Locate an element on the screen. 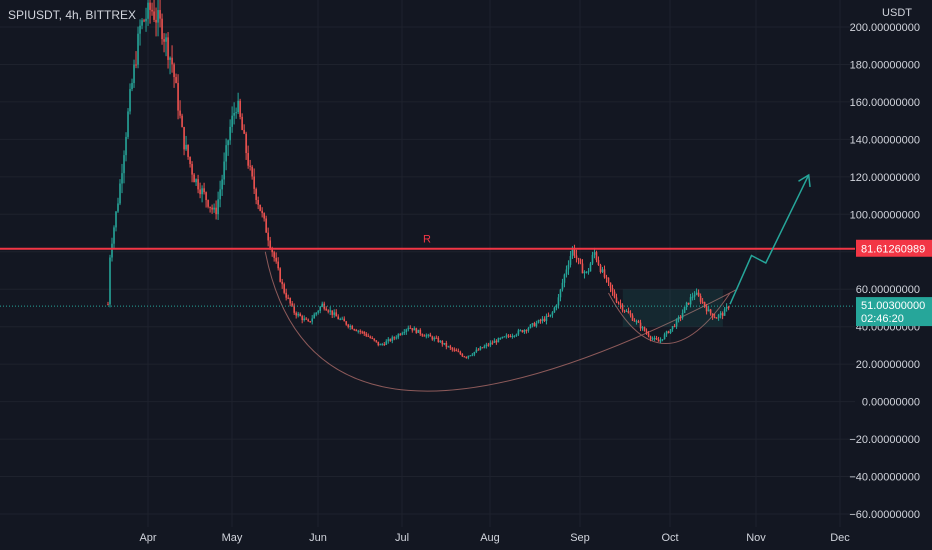 This screenshot has width=932, height=550. symbol-title: SPIUSDT, 4h, BITTREX is located at coordinates (72, 15).